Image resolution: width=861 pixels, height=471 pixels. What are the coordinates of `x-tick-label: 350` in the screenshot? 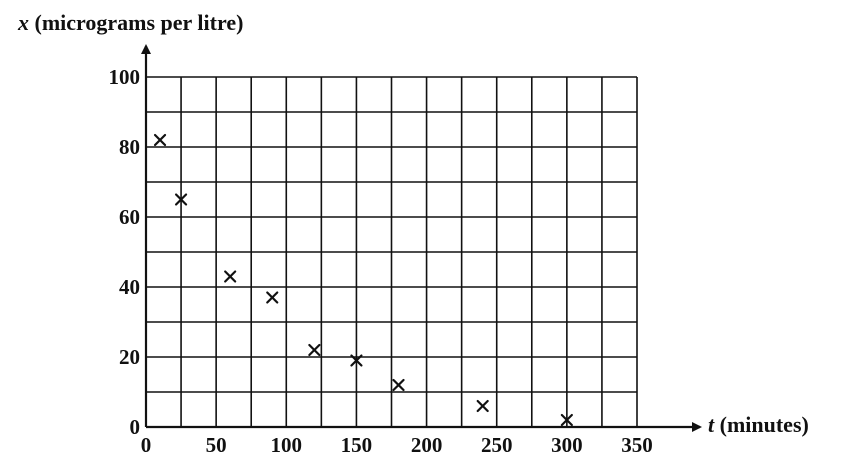 It's located at (637, 445).